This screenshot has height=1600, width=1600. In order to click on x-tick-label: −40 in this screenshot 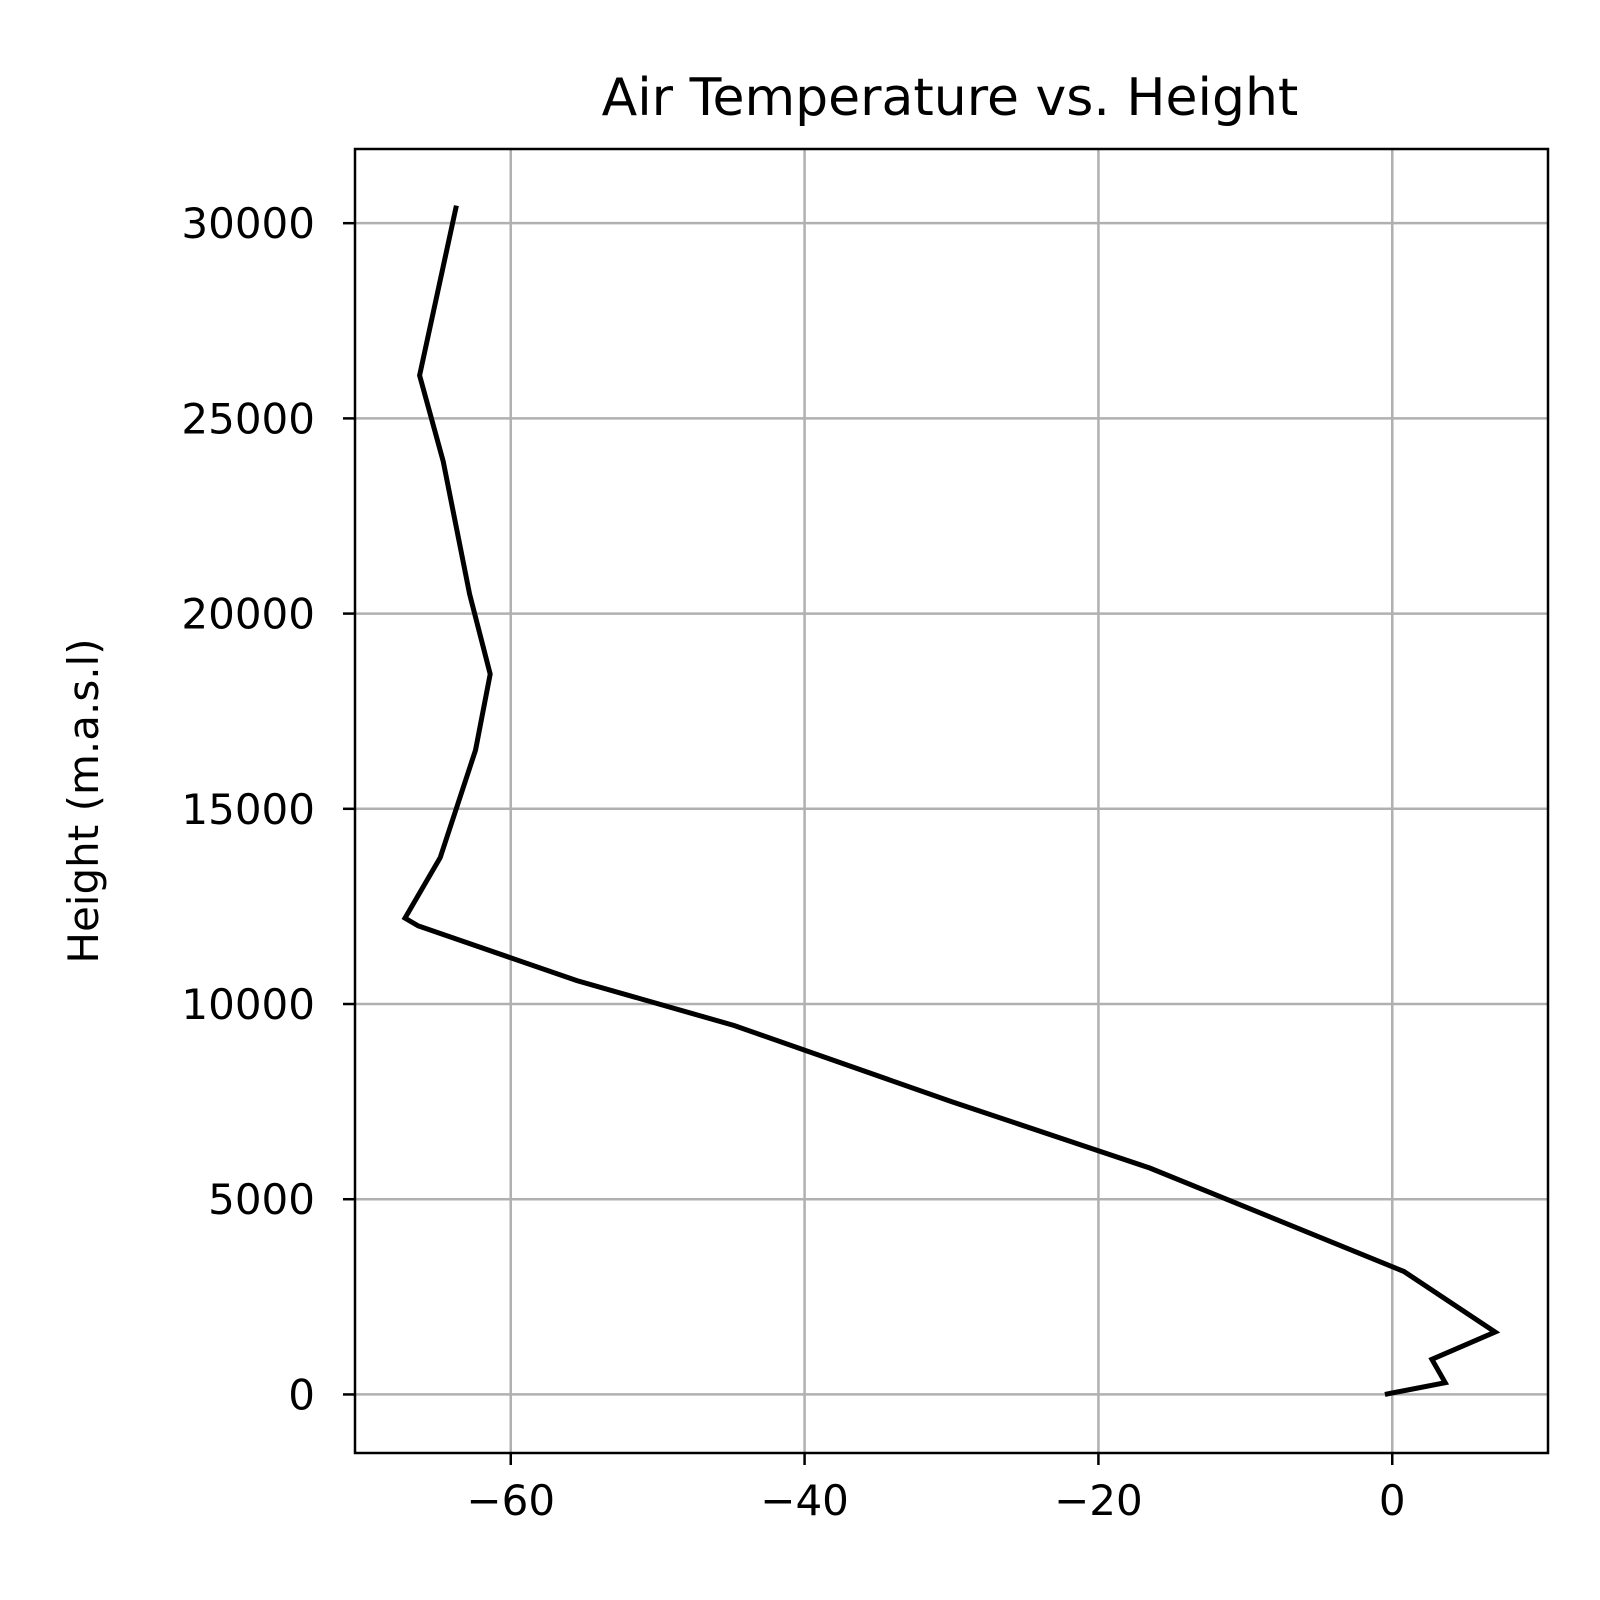, I will do `click(804, 1500)`.